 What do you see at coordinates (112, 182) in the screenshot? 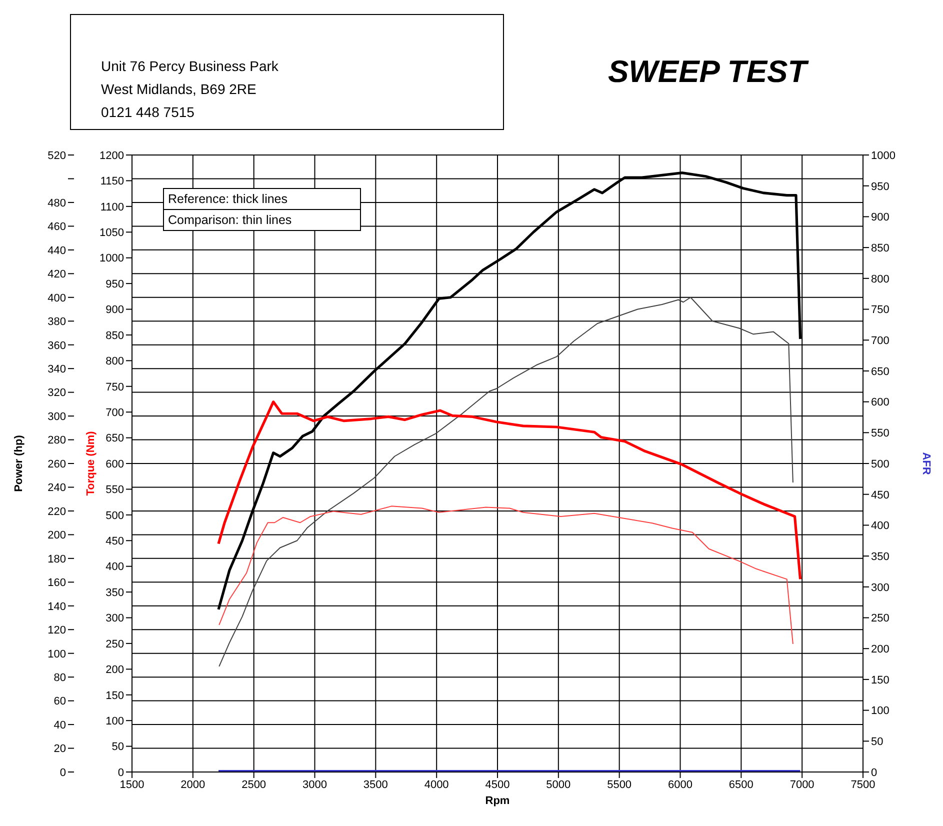
I see `y2-tick-label: 1150` at bounding box center [112, 182].